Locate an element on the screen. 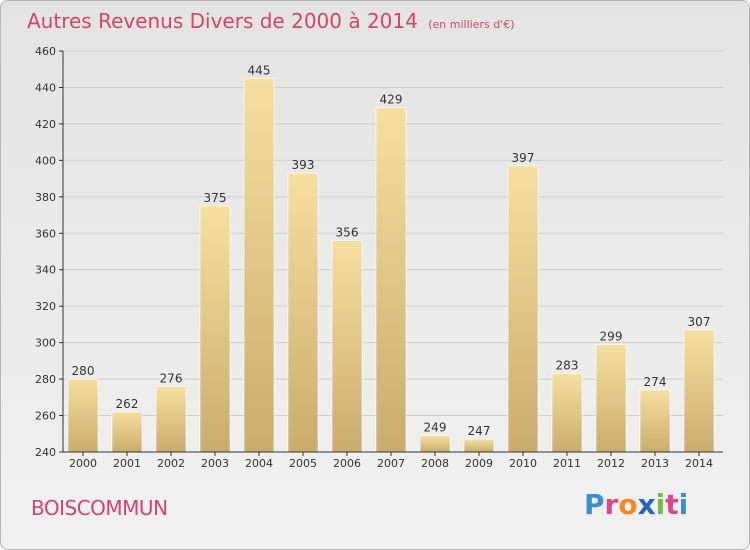 This screenshot has width=750, height=550. y-tick-label: 380 is located at coordinates (45, 197).